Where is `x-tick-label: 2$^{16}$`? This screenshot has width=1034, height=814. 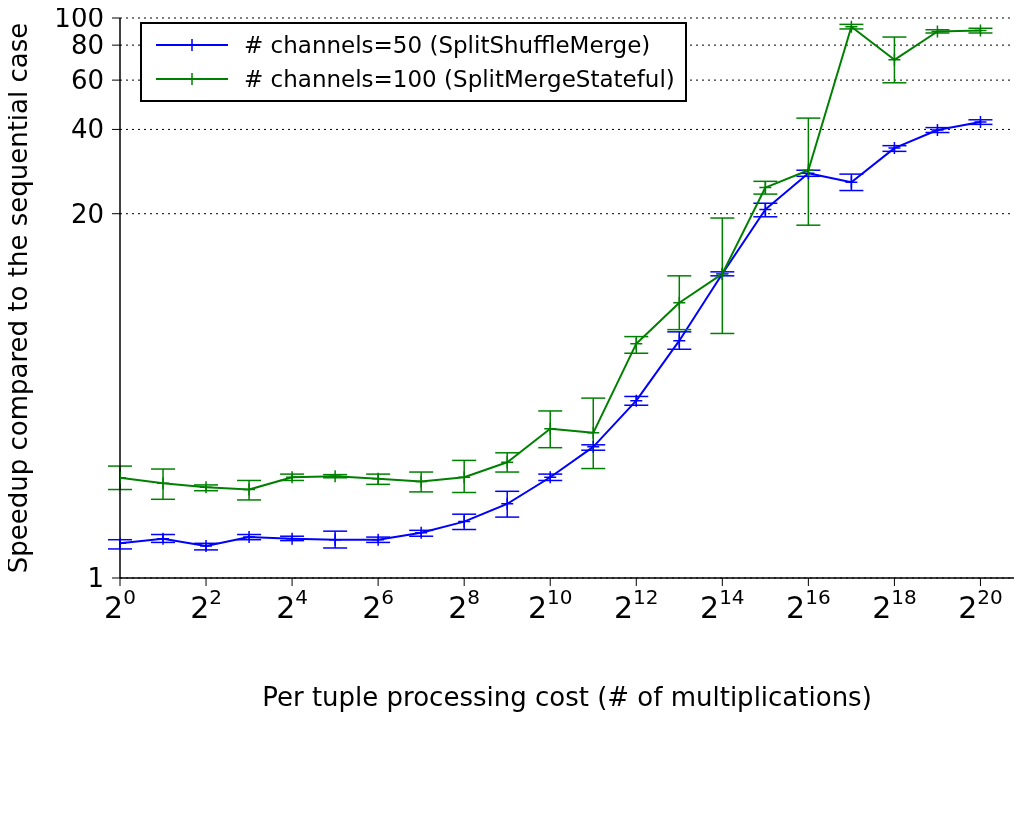
x-tick-label: 2$^{16}$ is located at coordinates (808, 605).